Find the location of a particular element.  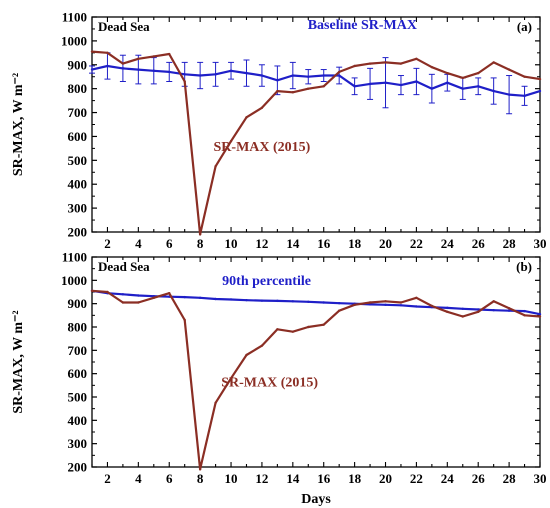

x-tick-label: 8 is located at coordinates (200, 243).